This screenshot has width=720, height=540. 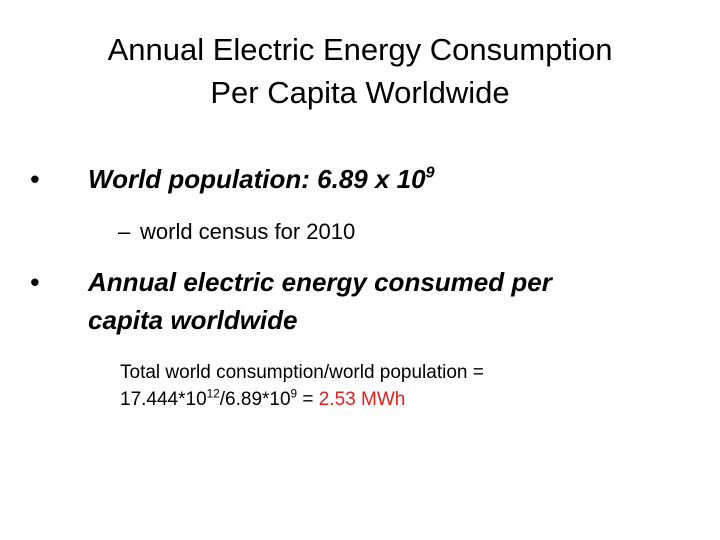 I want to click on title-line: Annual Electric Energy Consumption, so click(x=360, y=49).